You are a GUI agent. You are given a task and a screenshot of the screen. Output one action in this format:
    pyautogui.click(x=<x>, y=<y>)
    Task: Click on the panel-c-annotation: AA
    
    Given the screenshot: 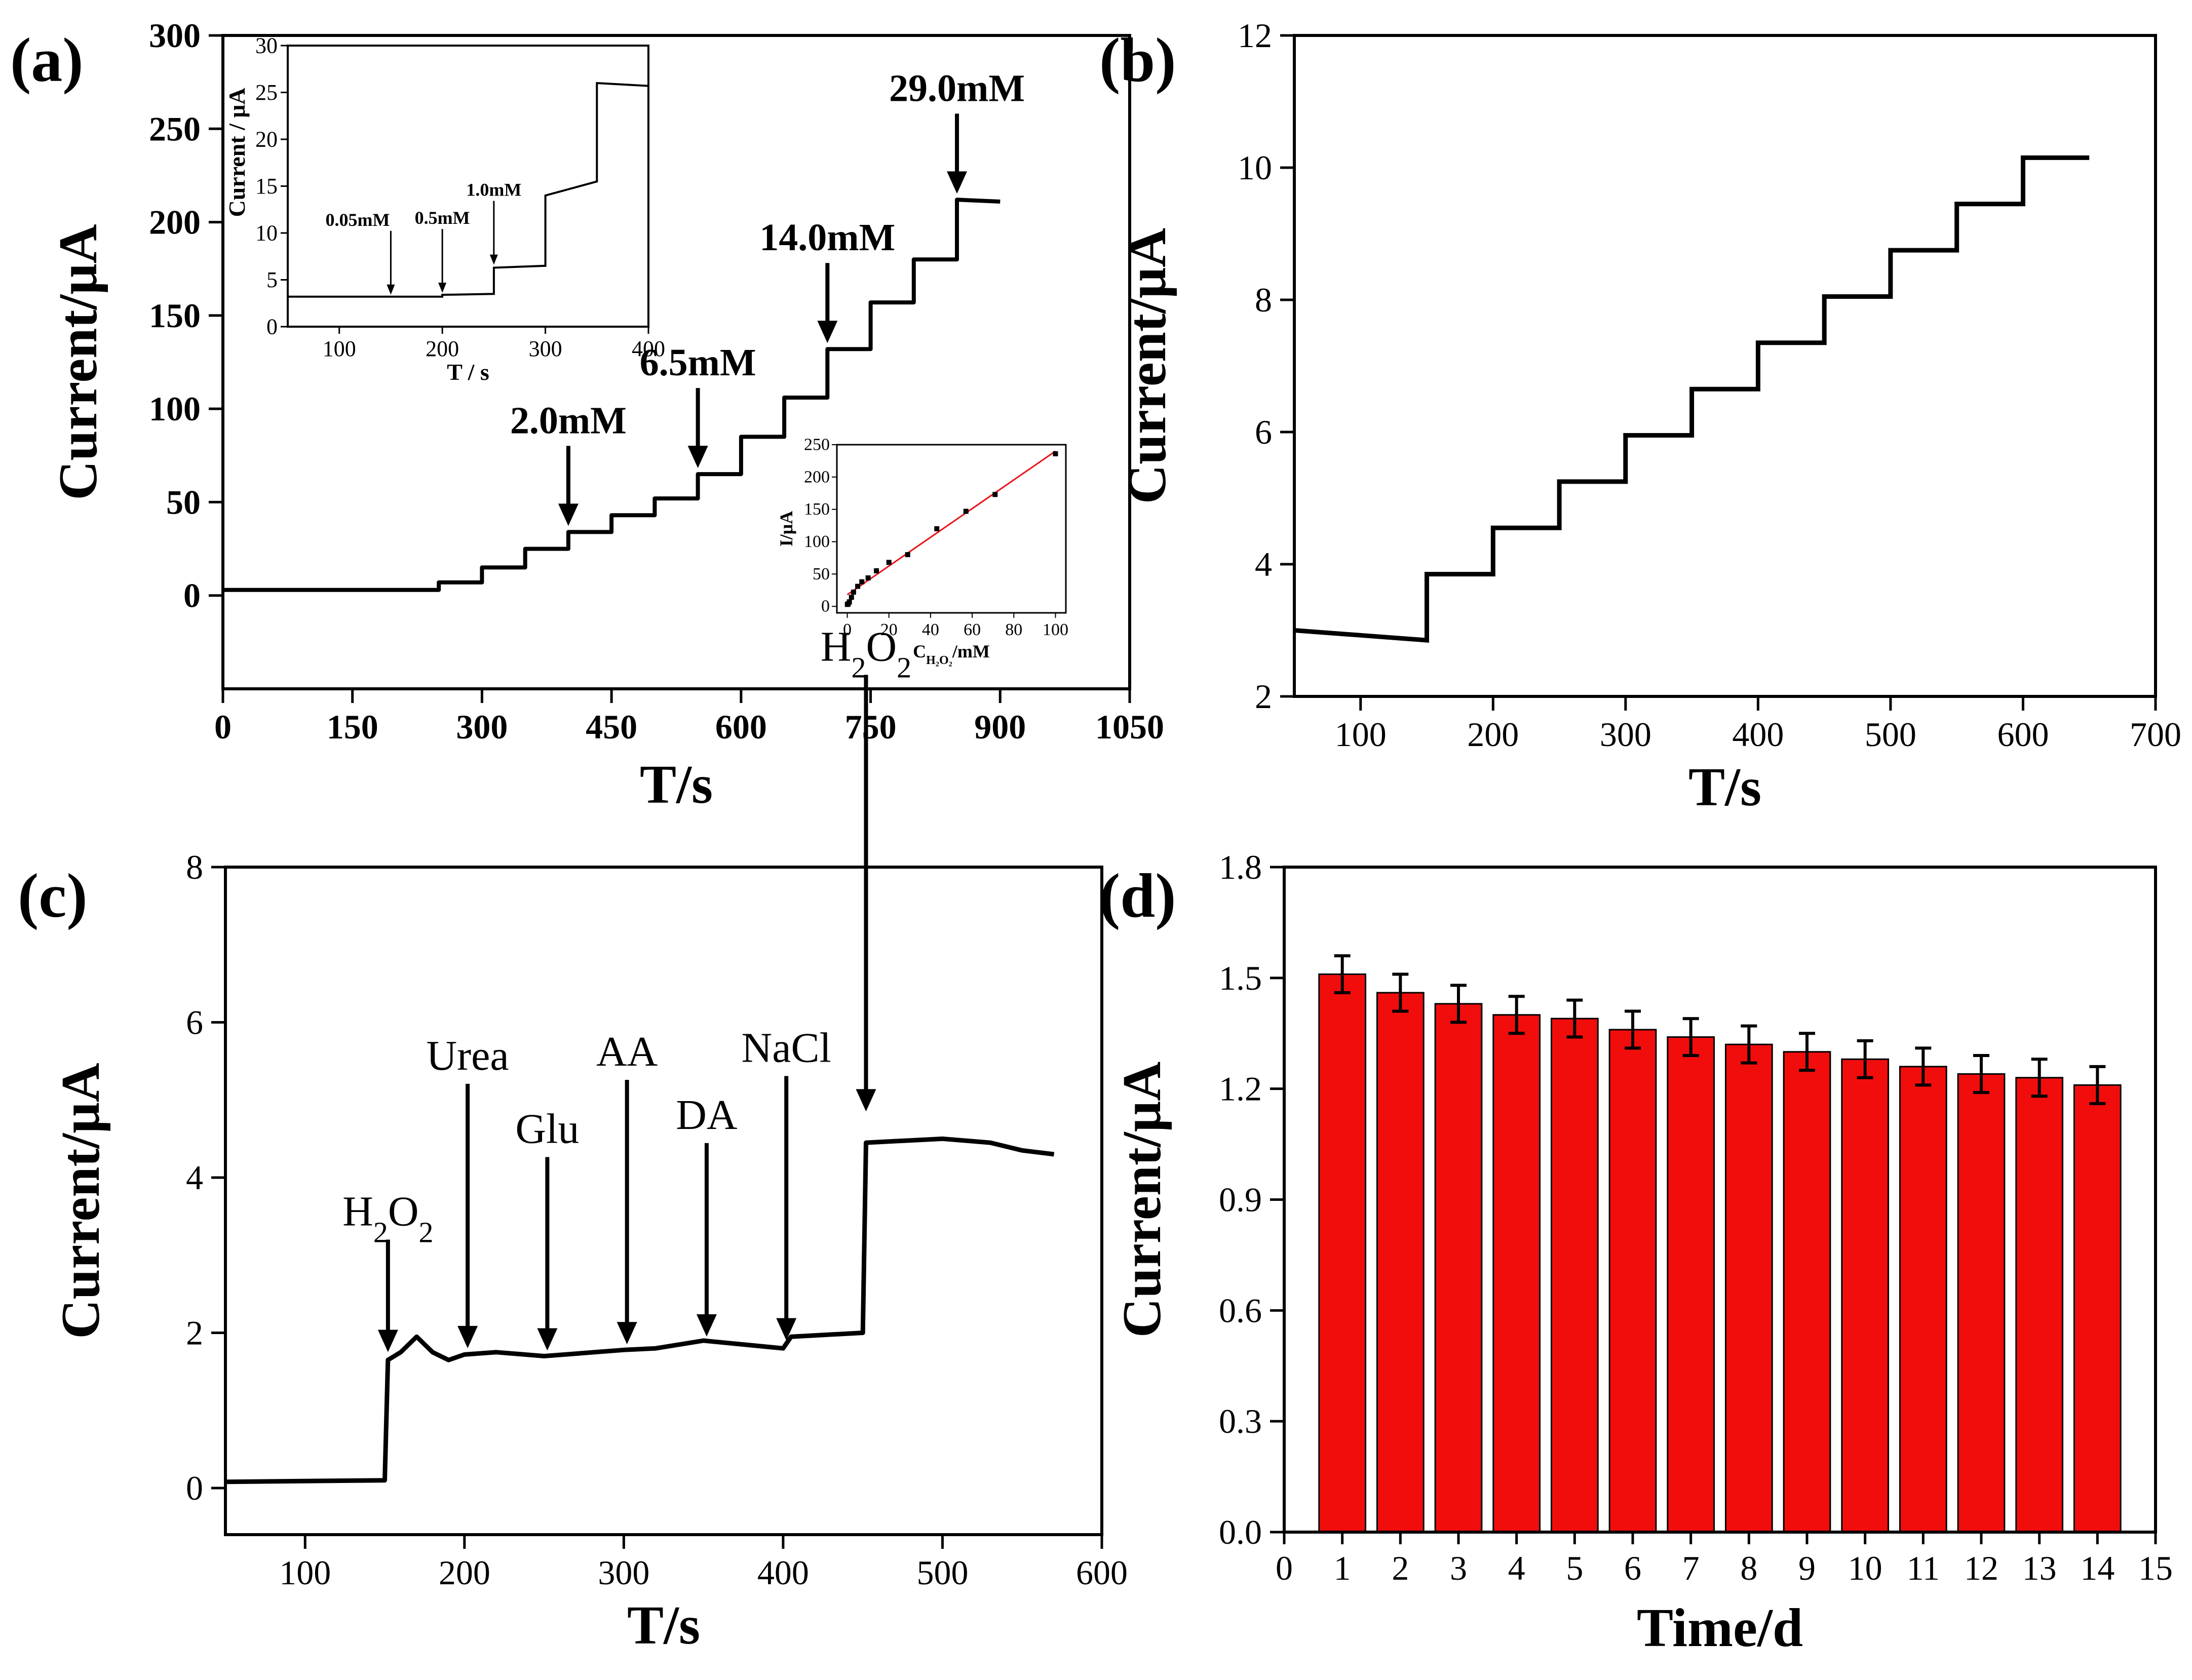 What is the action you would take?
    pyautogui.click(x=627, y=1051)
    